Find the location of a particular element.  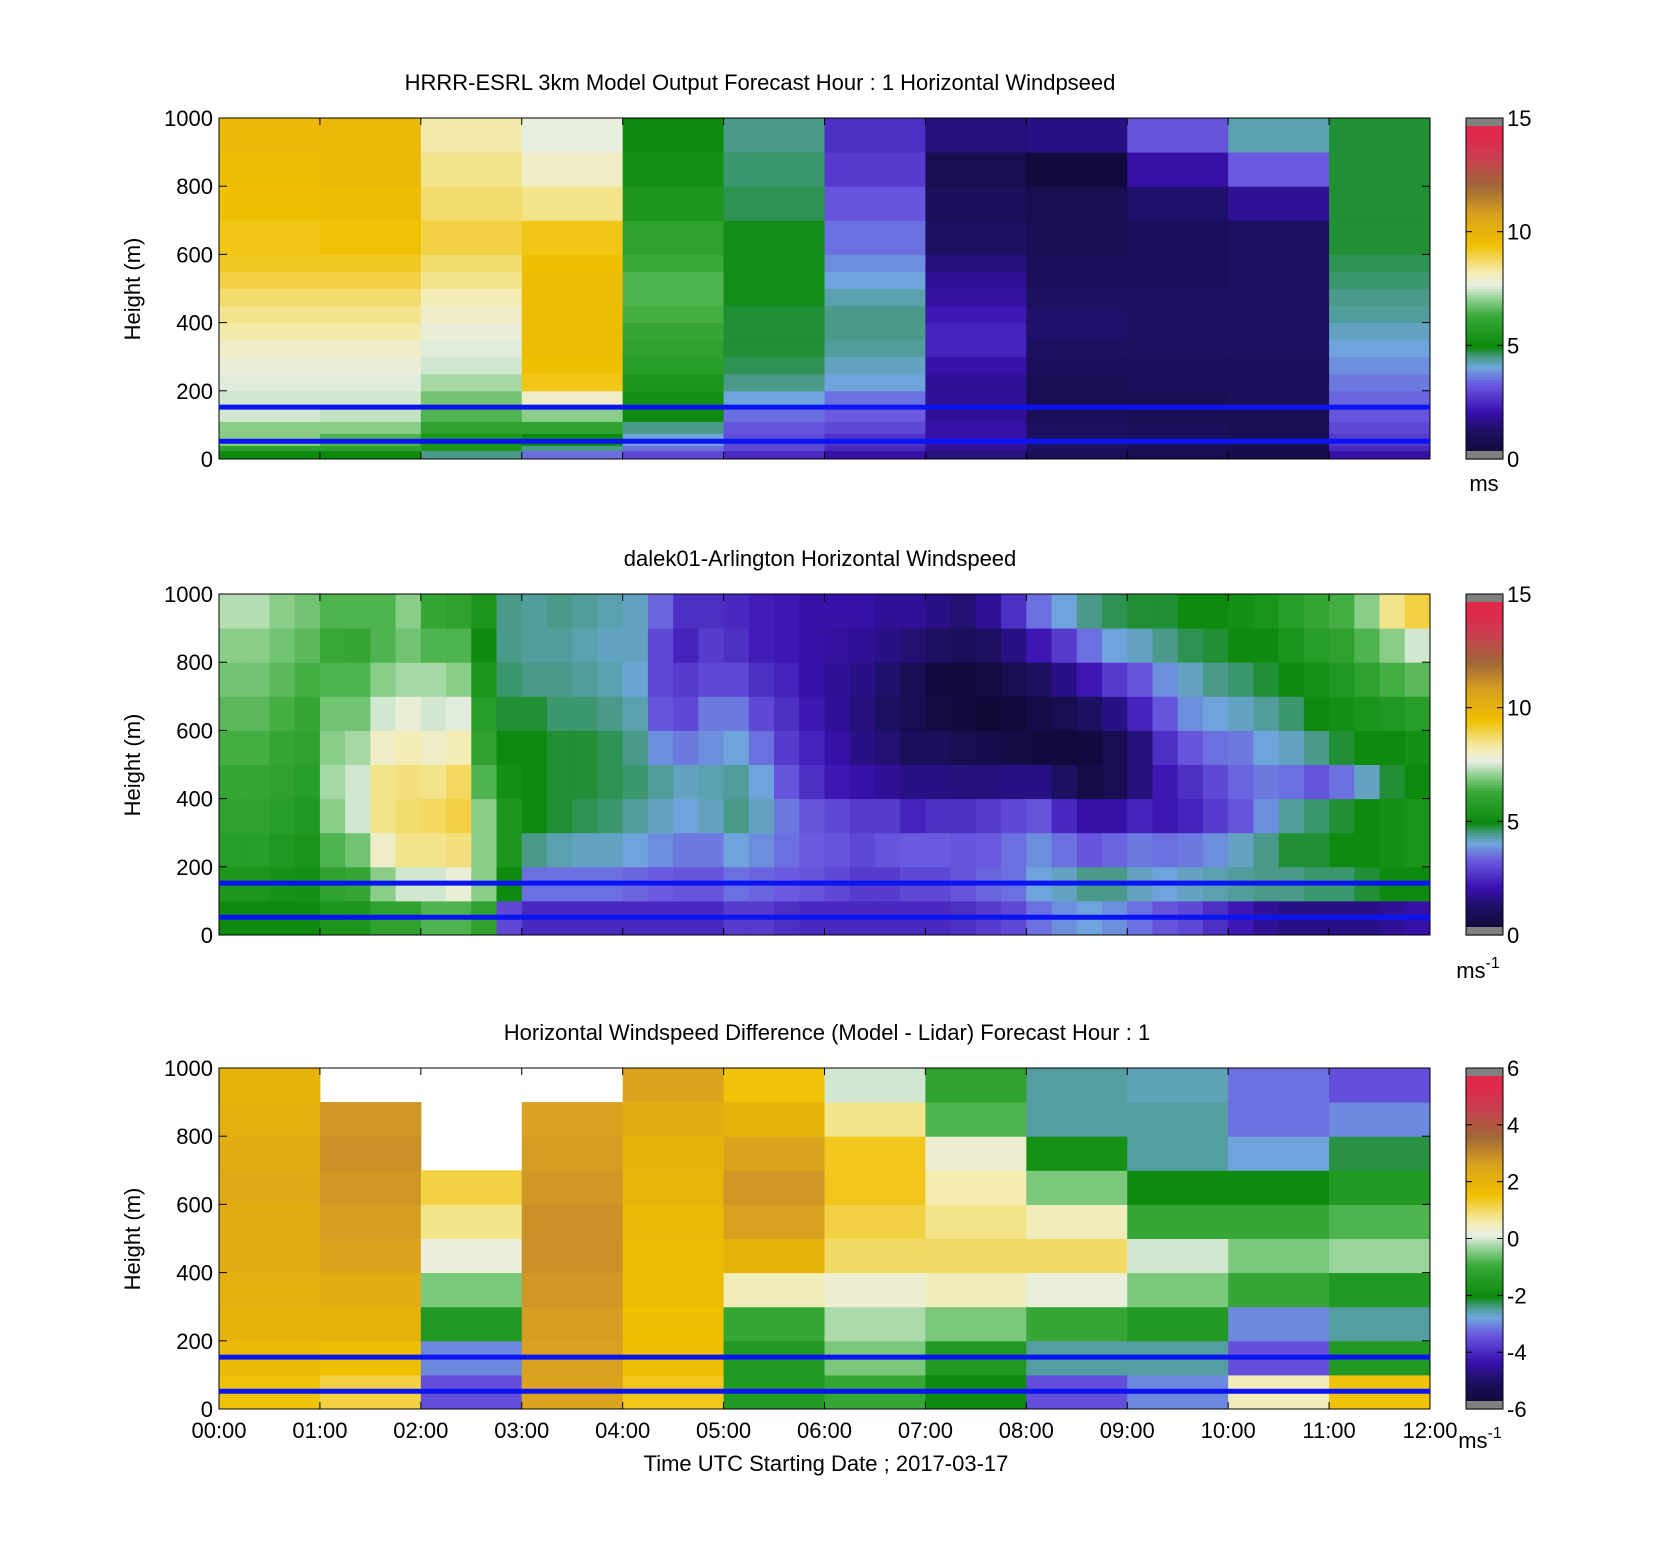

y-tick-label: 200 is located at coordinates (194, 1341).